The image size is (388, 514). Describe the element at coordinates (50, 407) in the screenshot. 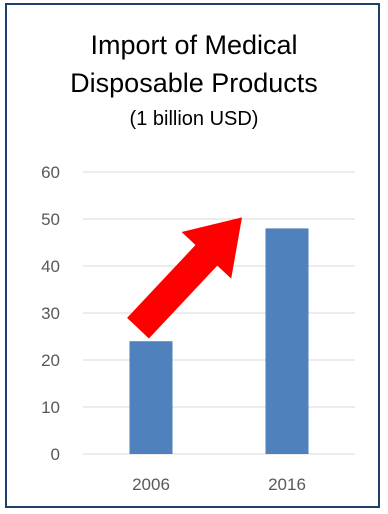

I see `y-tick-label-10: 10` at that location.